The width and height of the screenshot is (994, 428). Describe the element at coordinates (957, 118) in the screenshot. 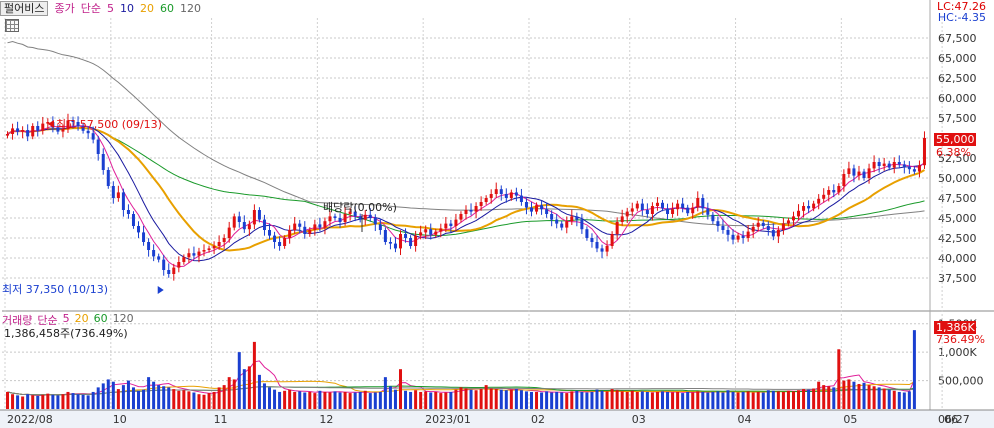

I see `price-tick-label: 57,500` at that location.